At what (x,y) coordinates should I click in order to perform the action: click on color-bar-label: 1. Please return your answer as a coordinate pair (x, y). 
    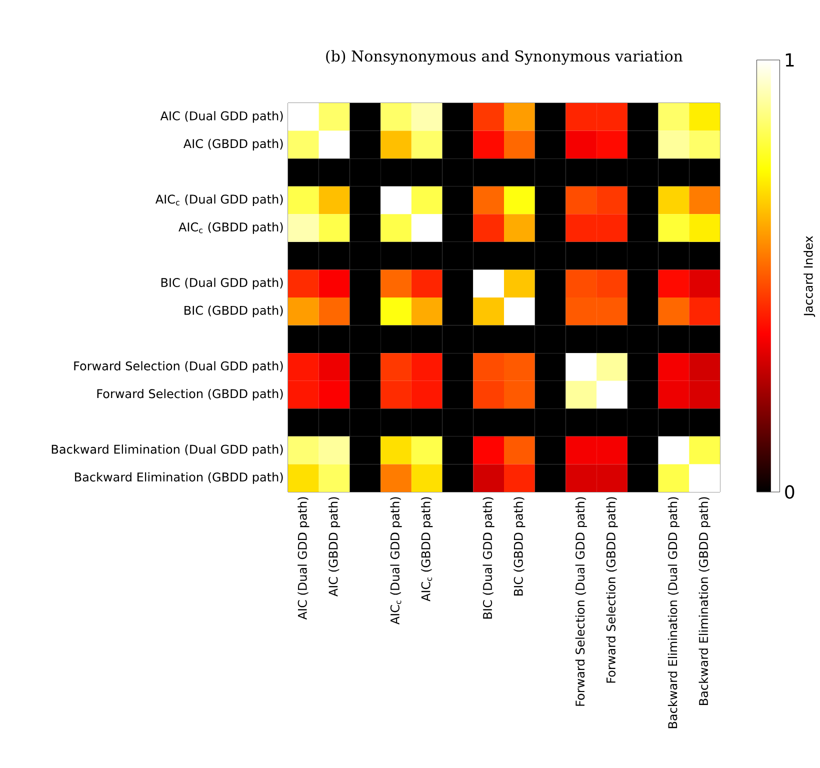
    Looking at the image, I should click on (790, 60).